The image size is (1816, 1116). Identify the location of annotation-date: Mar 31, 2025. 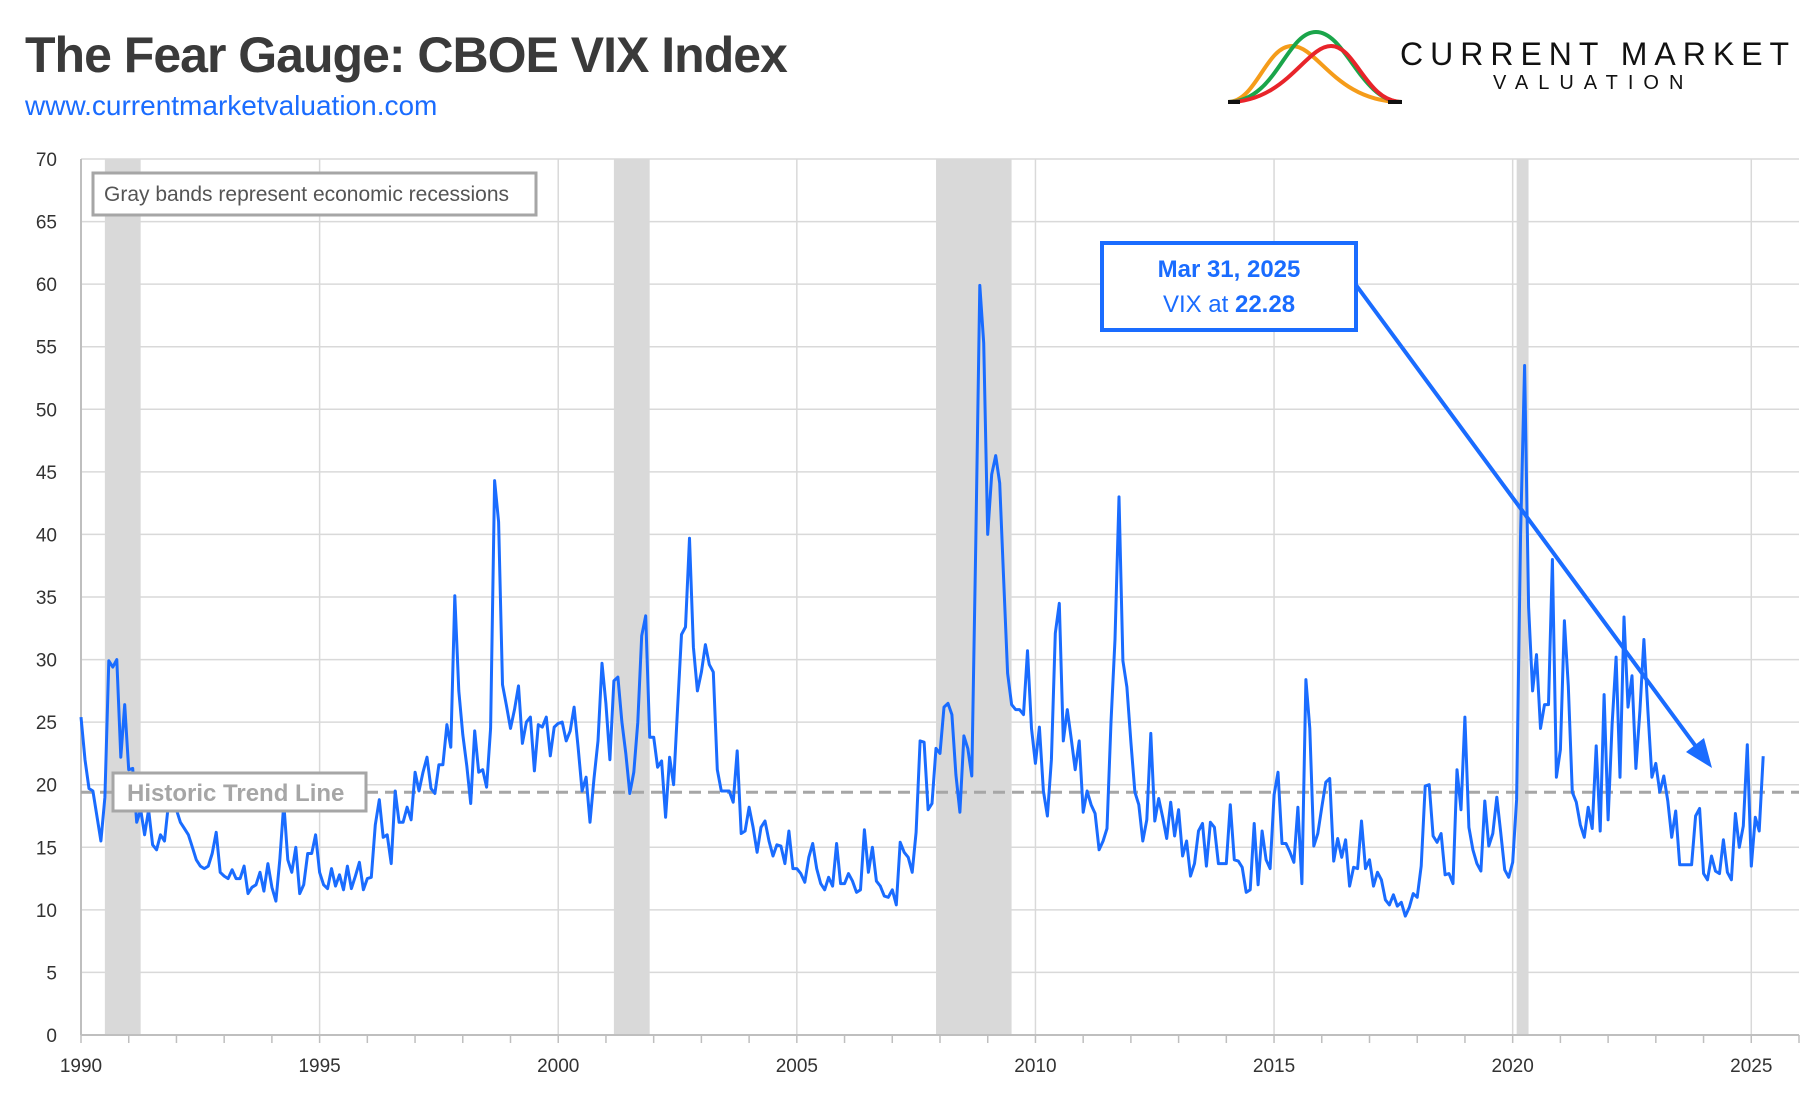
(1229, 269).